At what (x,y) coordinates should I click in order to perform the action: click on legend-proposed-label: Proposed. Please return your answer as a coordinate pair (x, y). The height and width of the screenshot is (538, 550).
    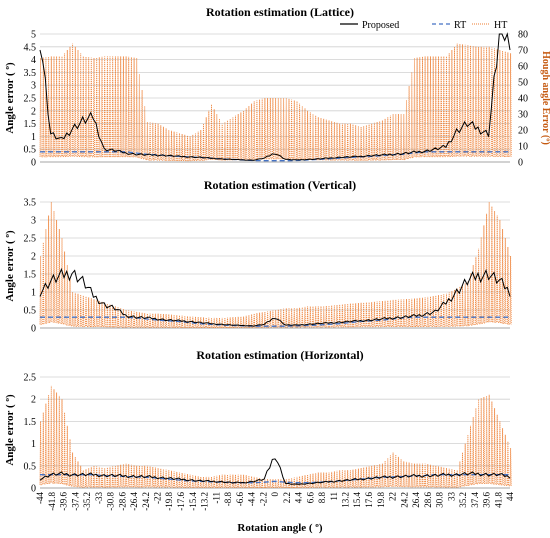
    Looking at the image, I should click on (380, 25).